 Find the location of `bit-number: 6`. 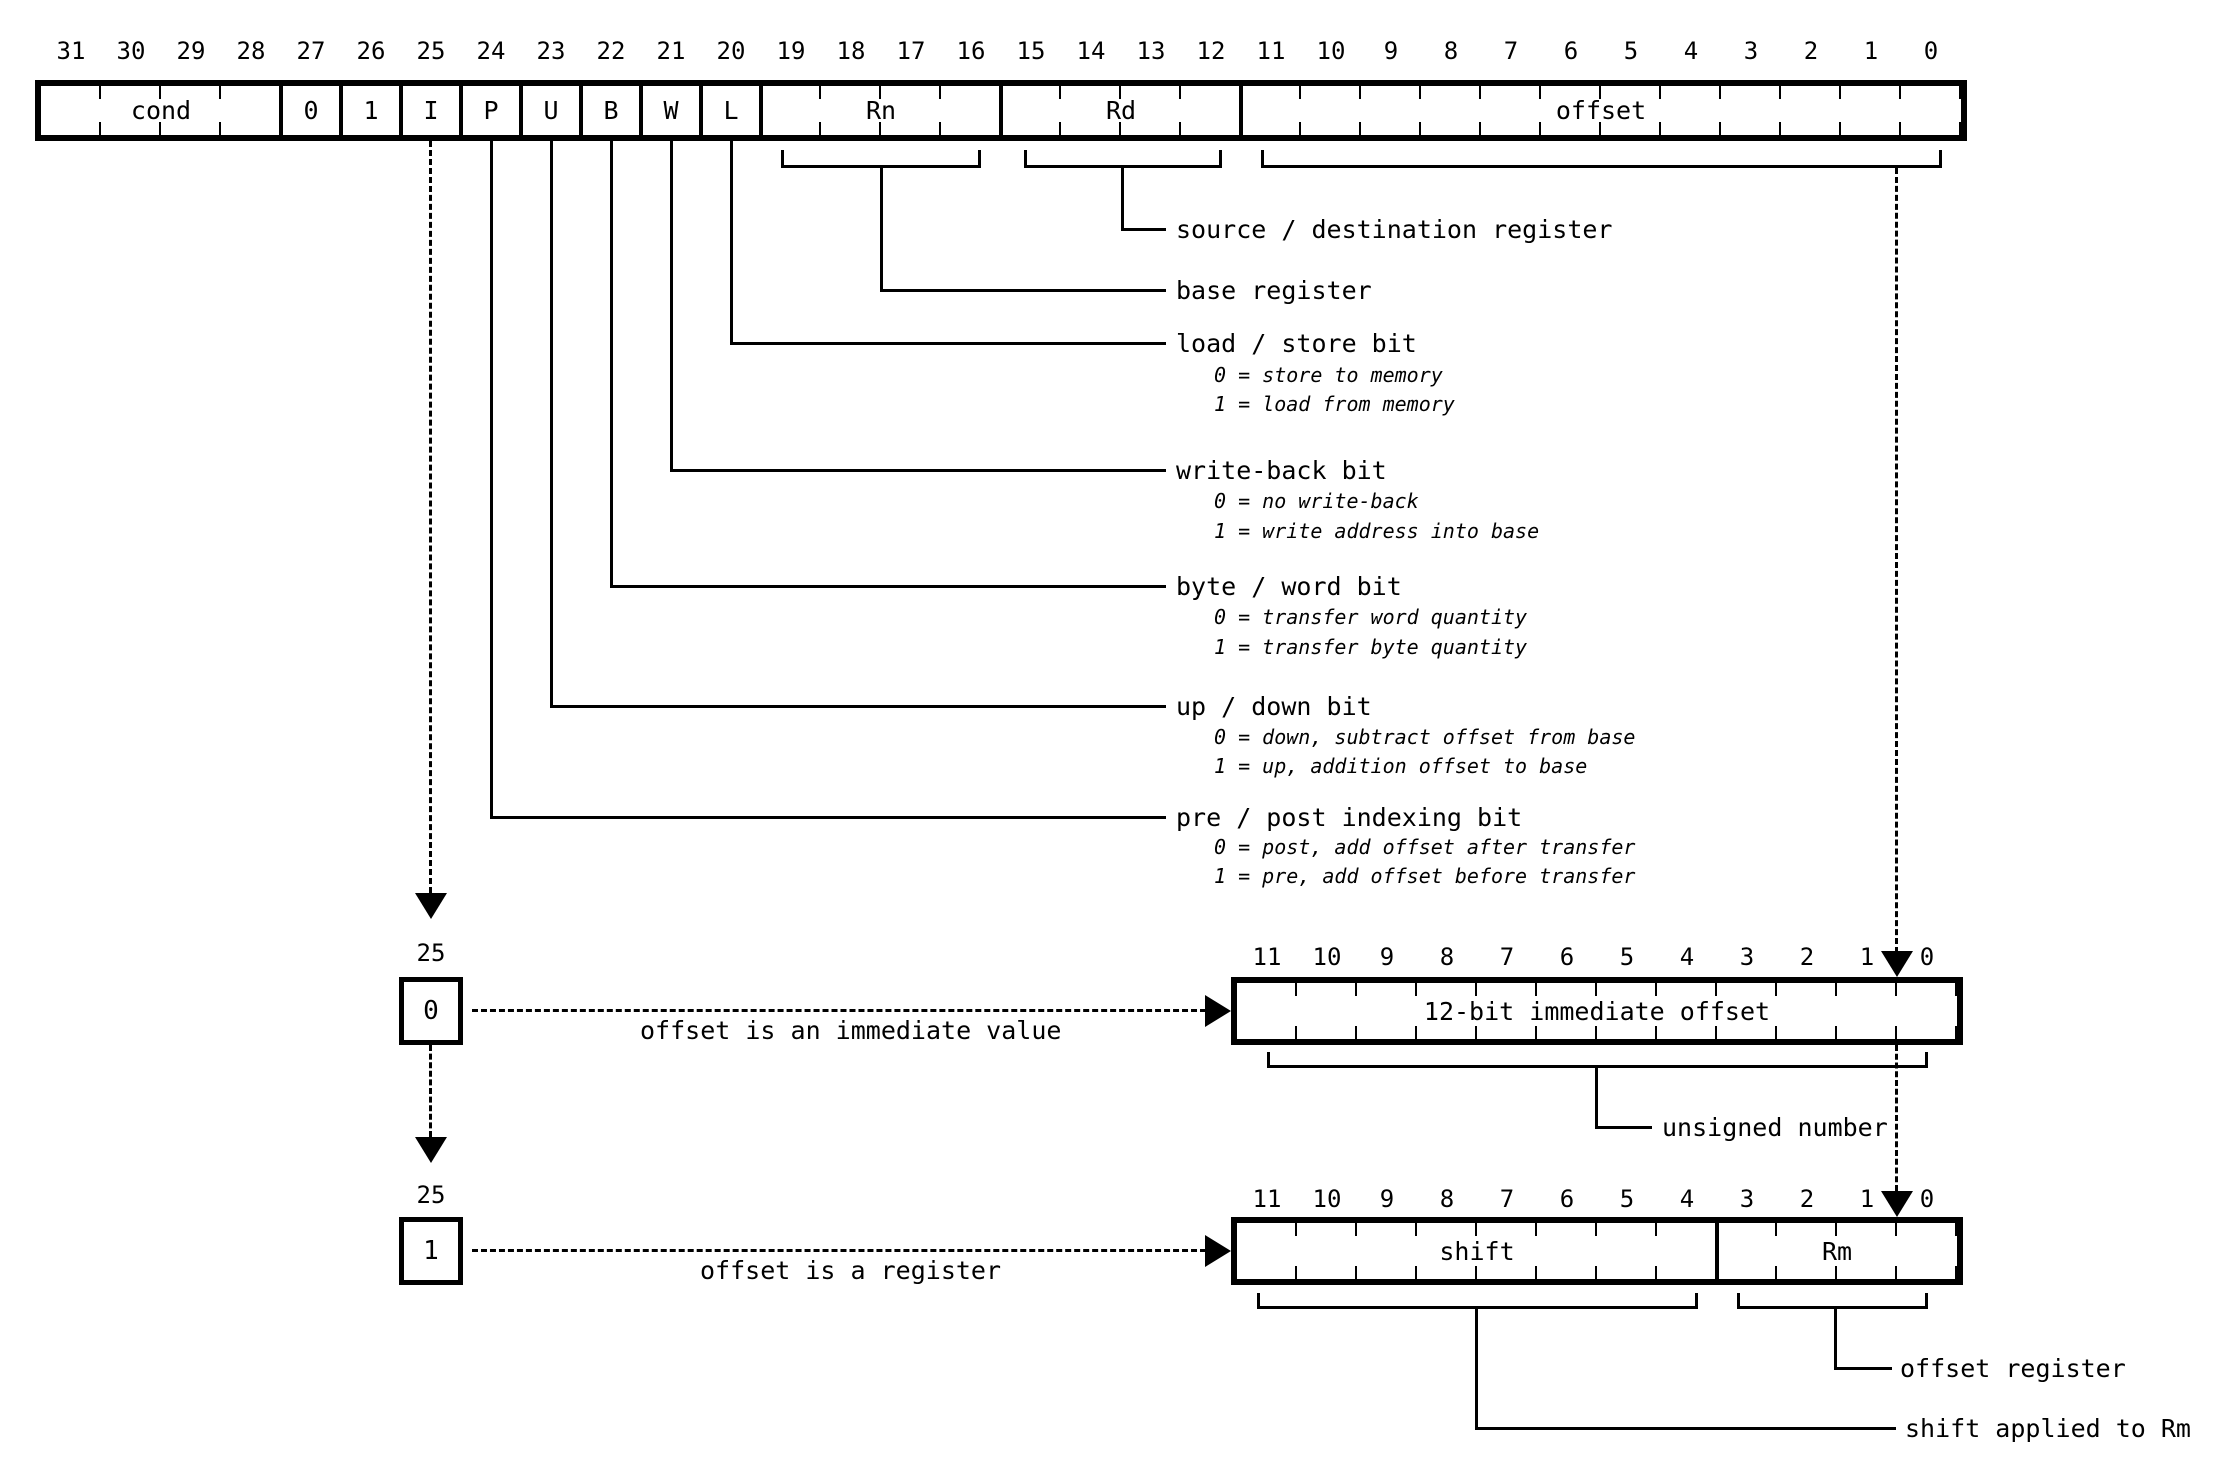

bit-number: 6 is located at coordinates (1571, 51).